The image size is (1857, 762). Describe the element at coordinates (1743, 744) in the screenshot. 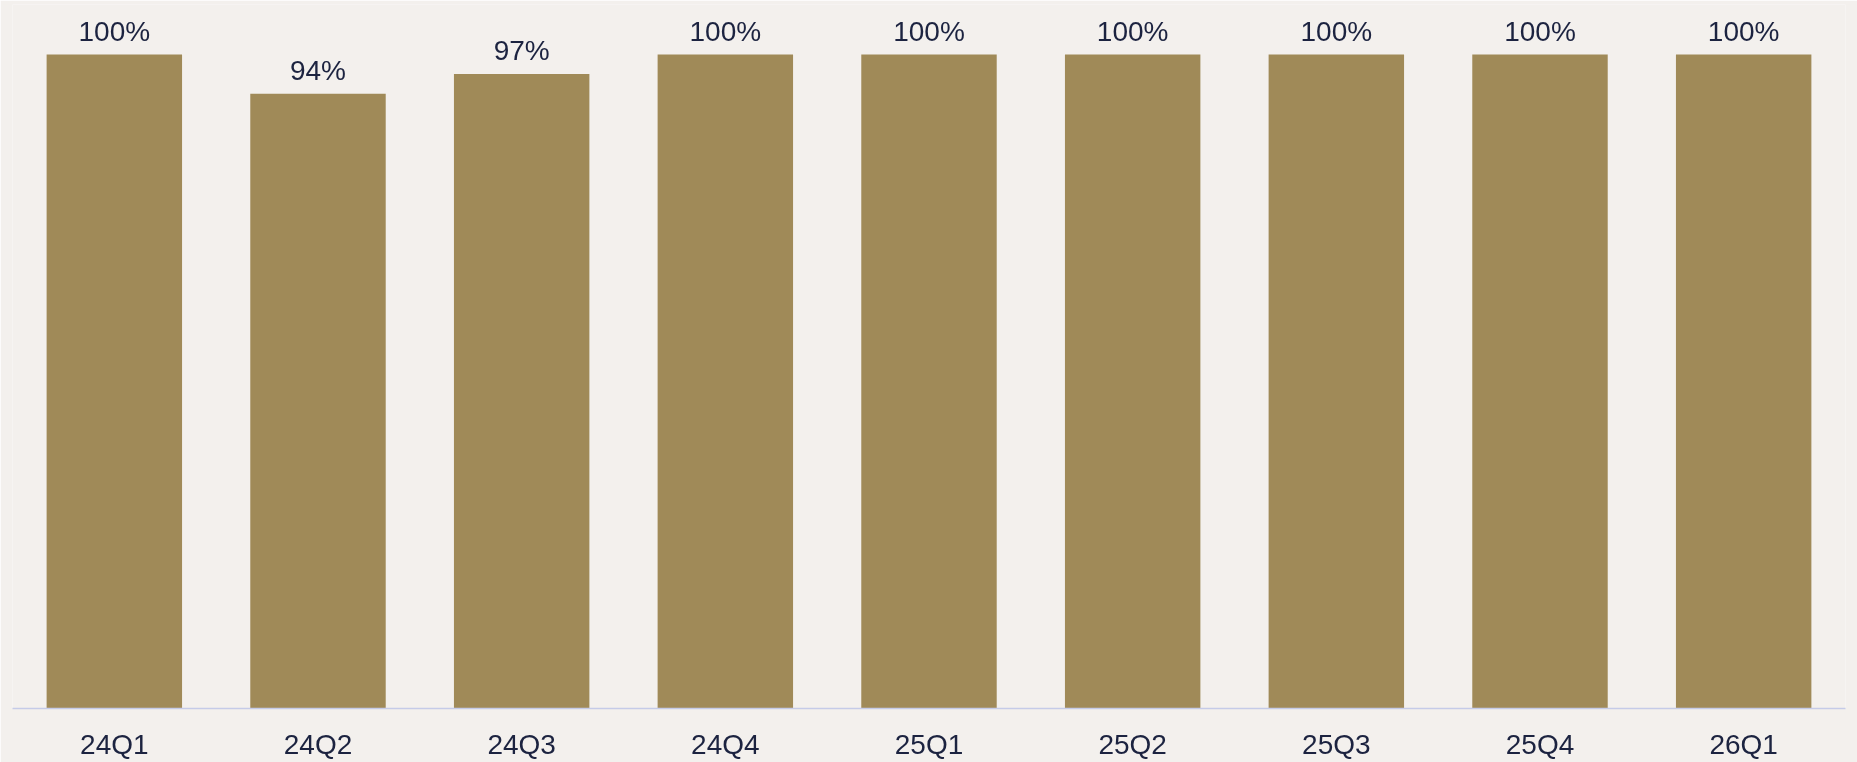

I see `x-tick-label: 26Q1` at that location.